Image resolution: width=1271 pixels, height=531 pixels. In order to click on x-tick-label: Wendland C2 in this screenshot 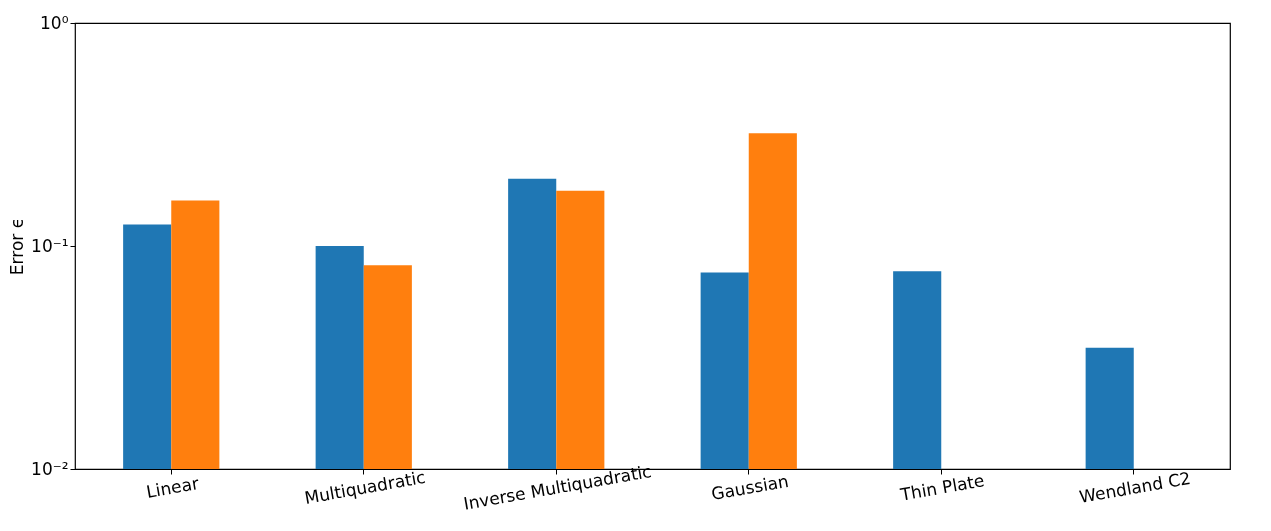, I will do `click(1135, 487)`.